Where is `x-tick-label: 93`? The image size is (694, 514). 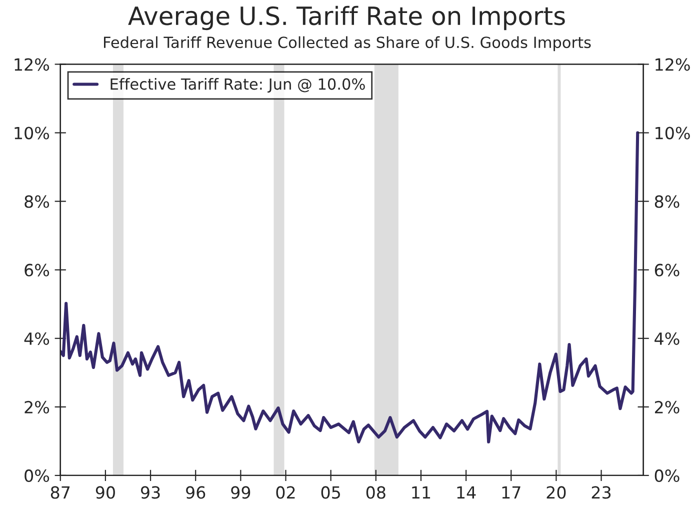
x-tick-label: 93 is located at coordinates (150, 492).